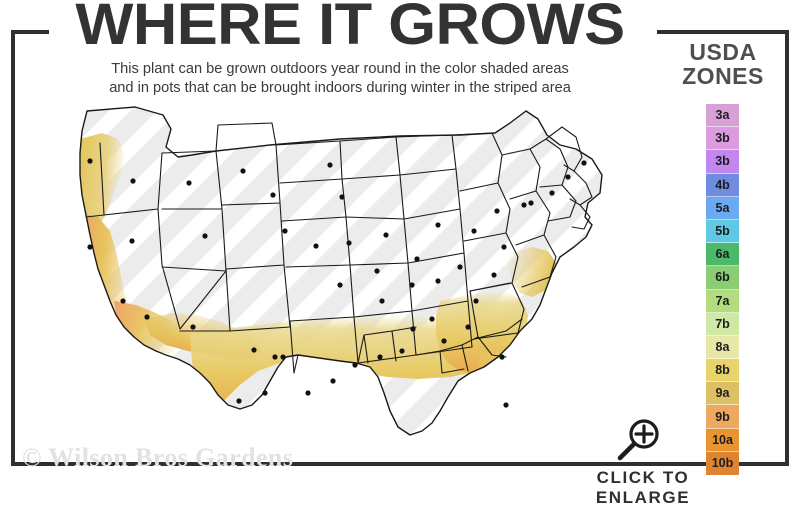  Describe the element at coordinates (638, 440) in the screenshot. I see `magnifier-plus-icon` at that location.